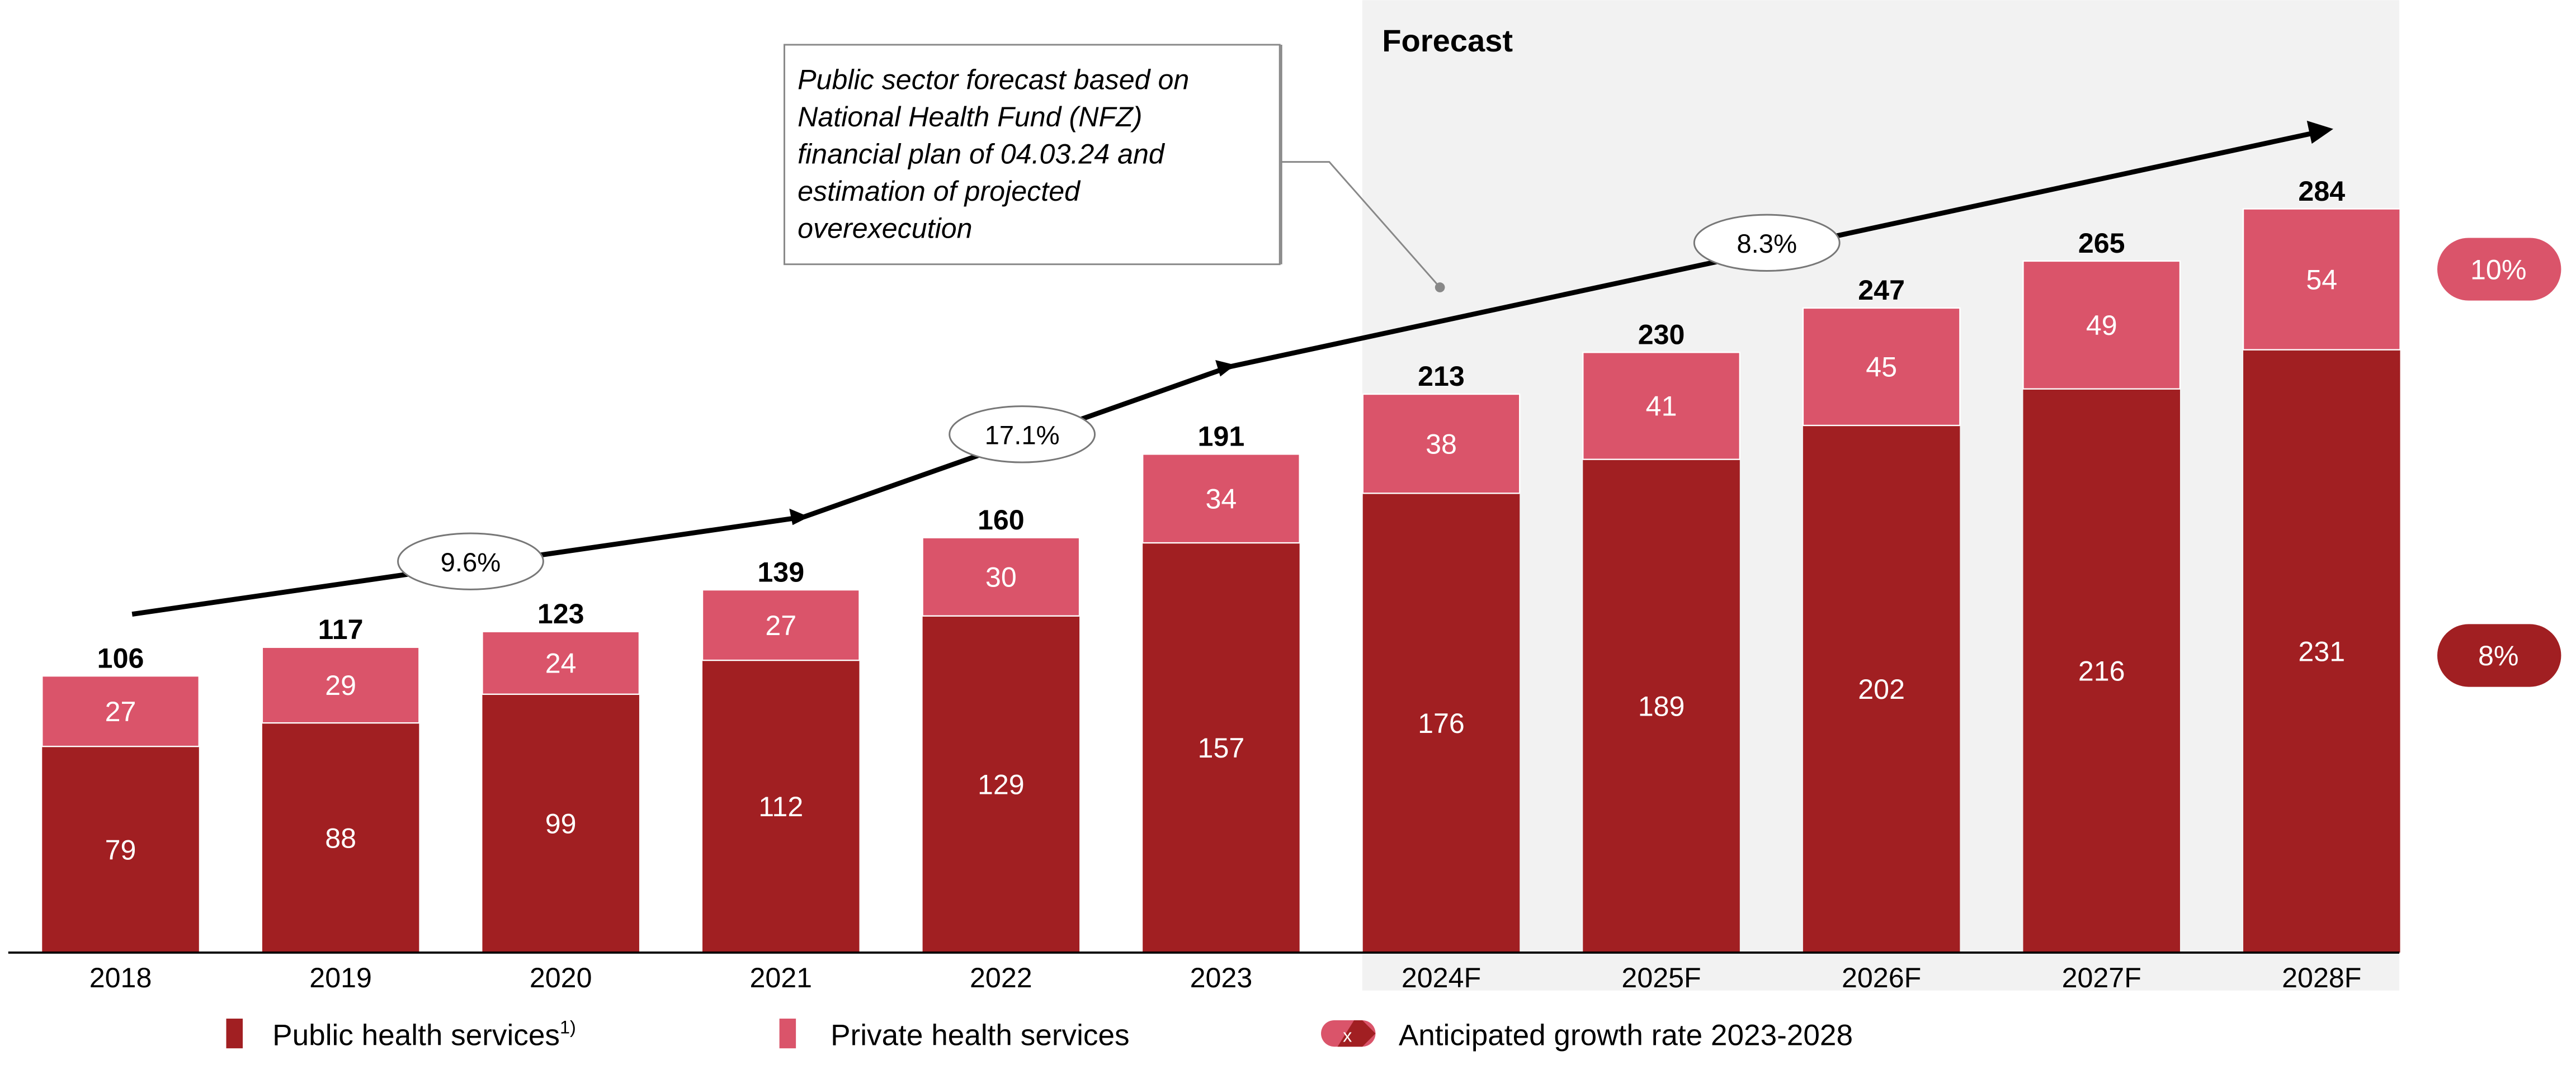 Image resolution: width=2576 pixels, height=1065 pixels. What do you see at coordinates (120, 977) in the screenshot?
I see `x-tick-label: 2018` at bounding box center [120, 977].